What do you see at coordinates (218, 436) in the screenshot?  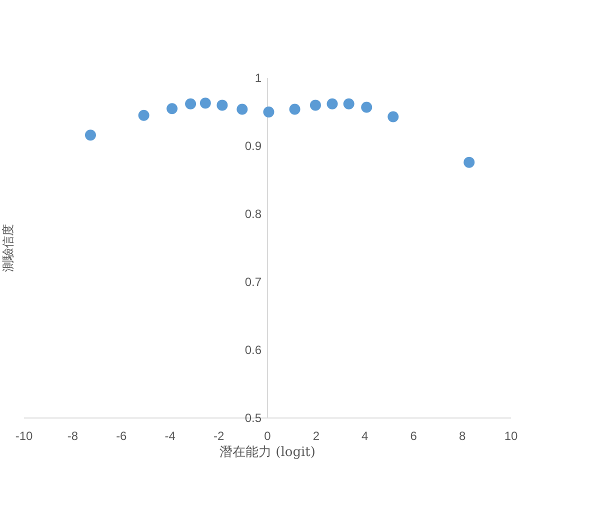 I see `x-tick-label: -2` at bounding box center [218, 436].